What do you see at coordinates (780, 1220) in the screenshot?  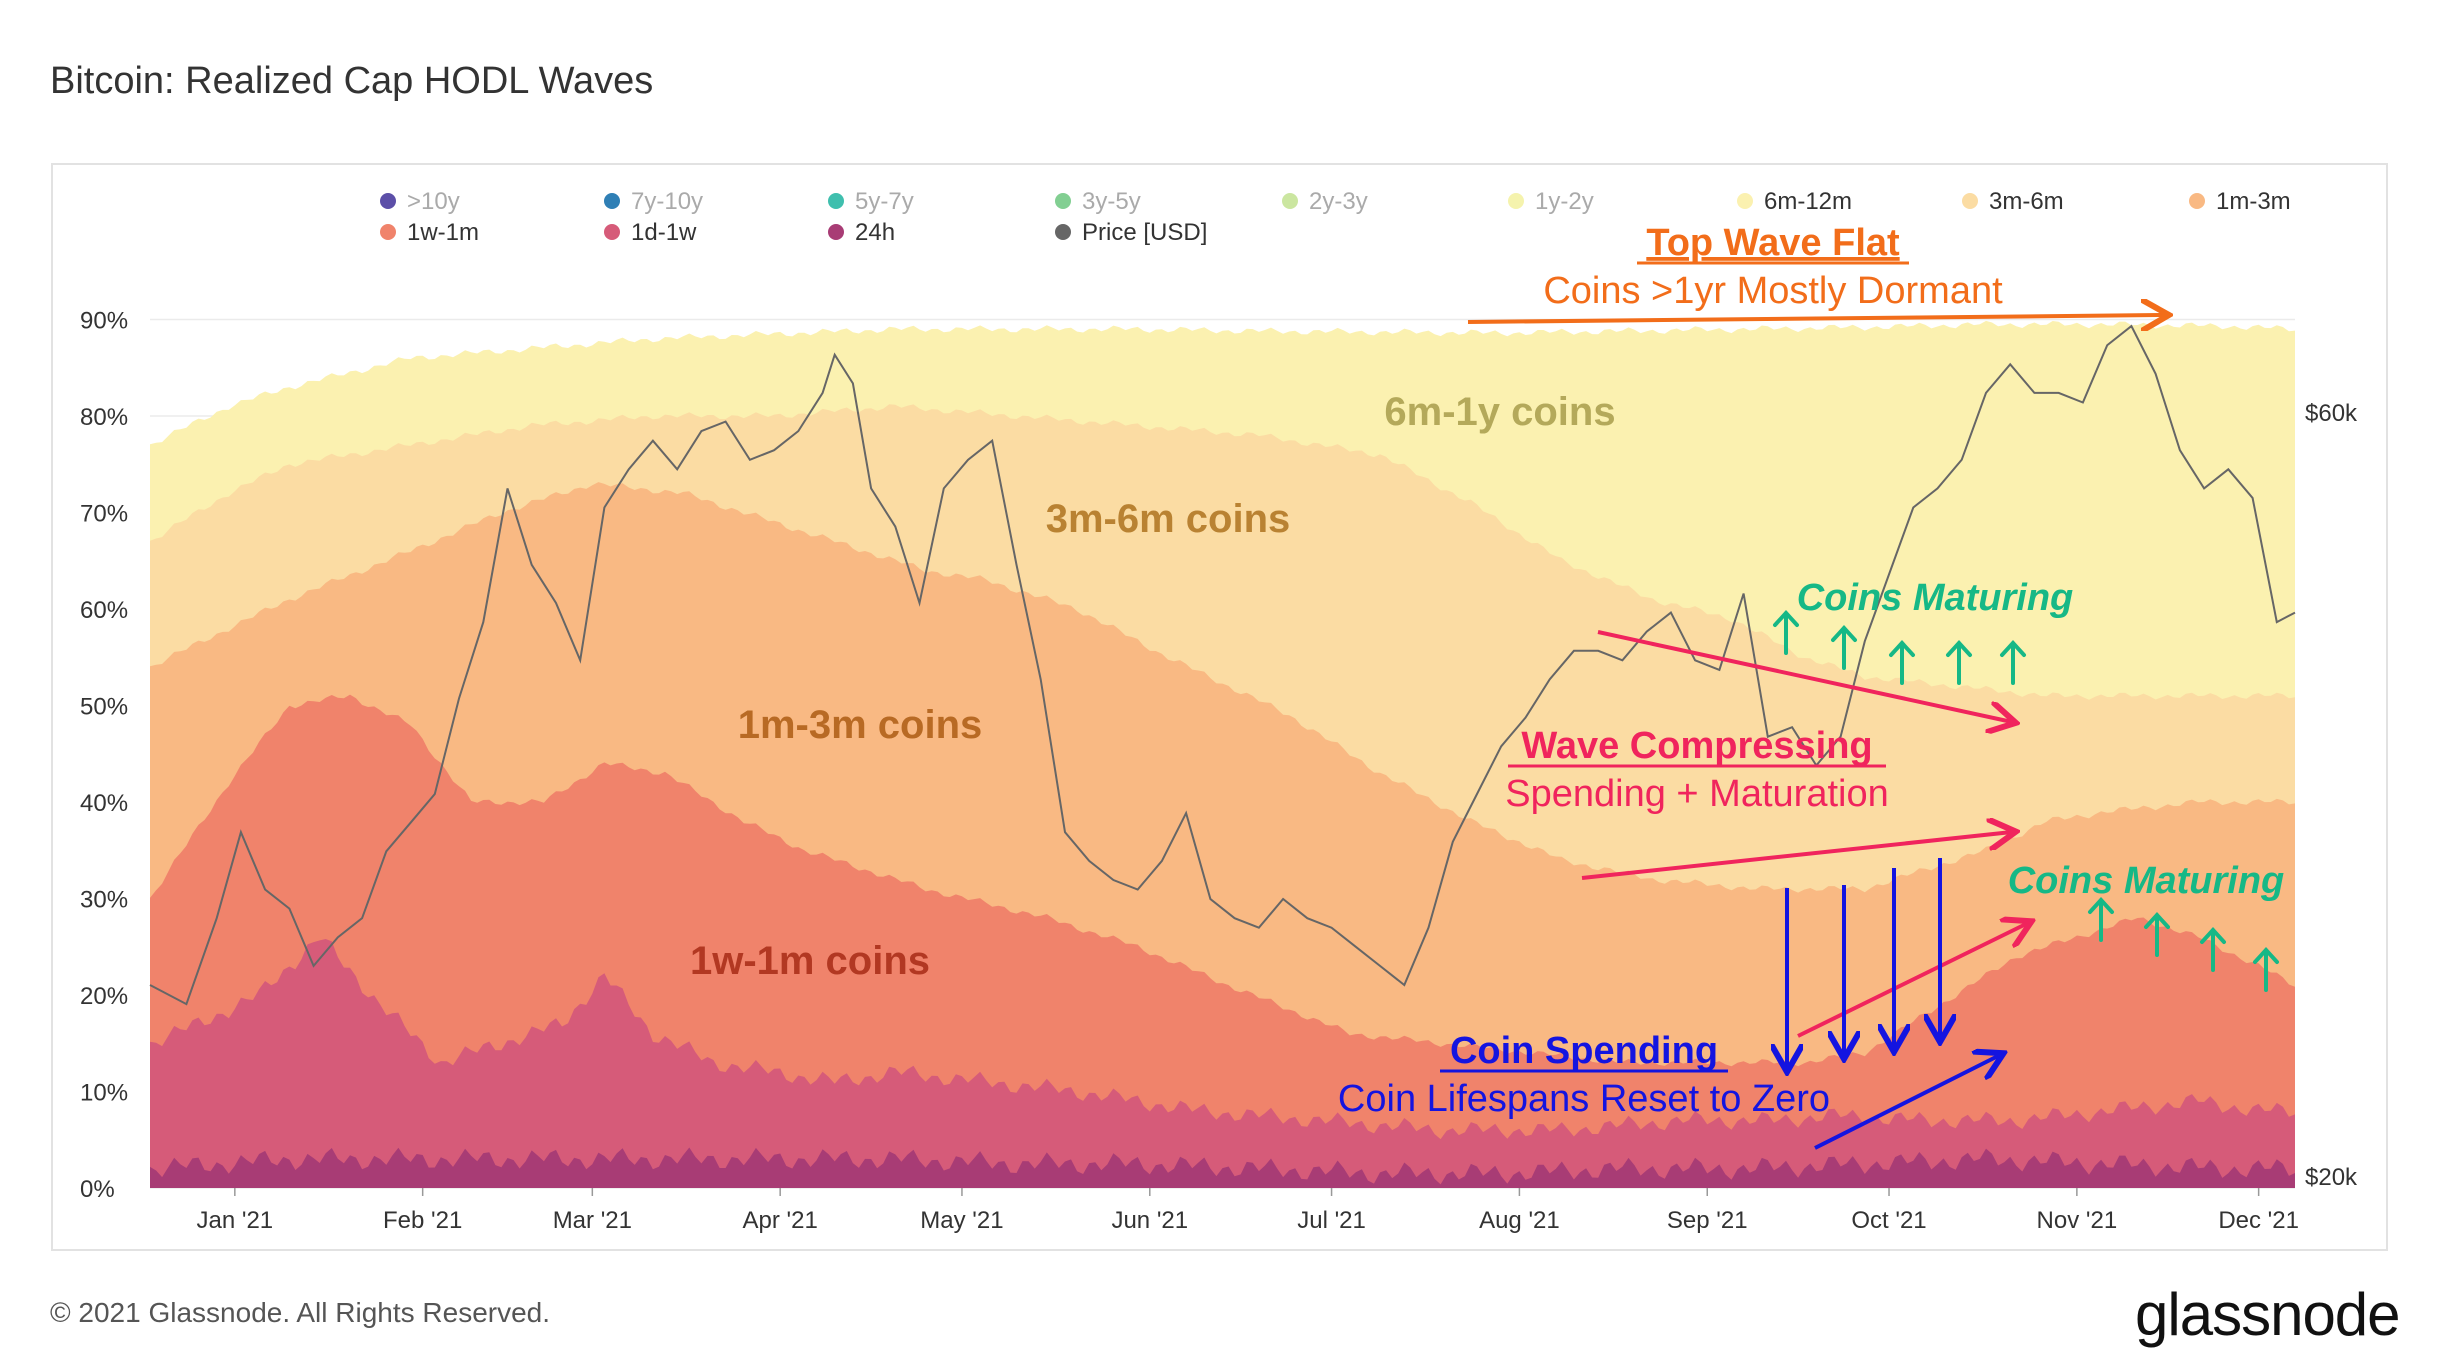 I see `x-tick-label: Apr '21` at bounding box center [780, 1220].